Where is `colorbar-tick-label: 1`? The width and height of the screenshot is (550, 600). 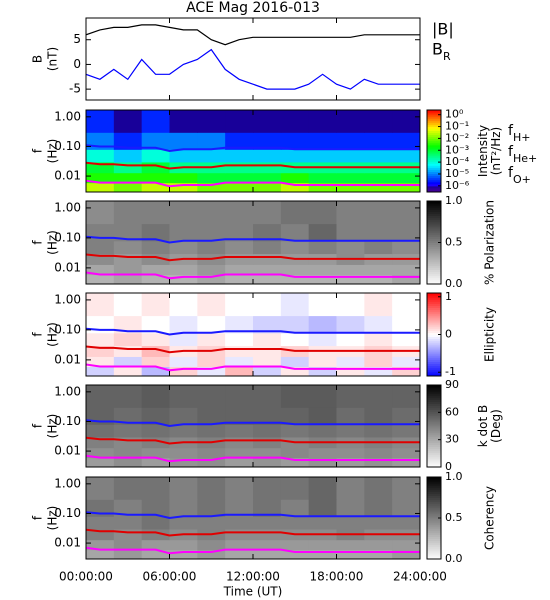
colorbar-tick-label: 1 is located at coordinates (448, 296).